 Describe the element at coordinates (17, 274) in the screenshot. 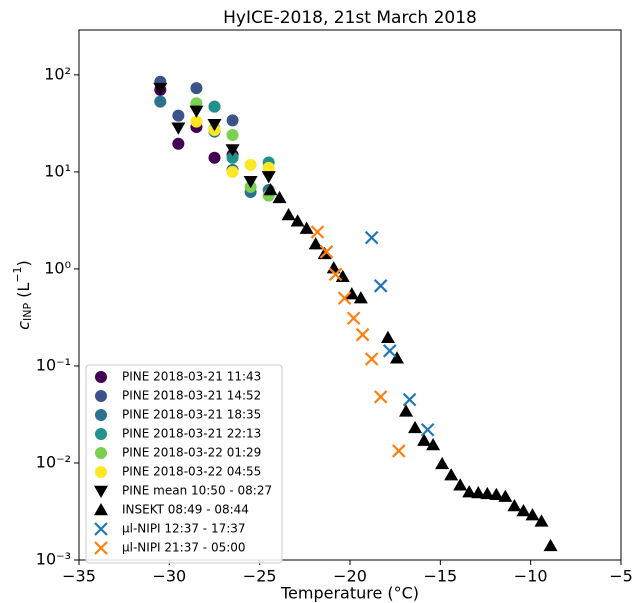

I see `y-label-part: −1` at that location.